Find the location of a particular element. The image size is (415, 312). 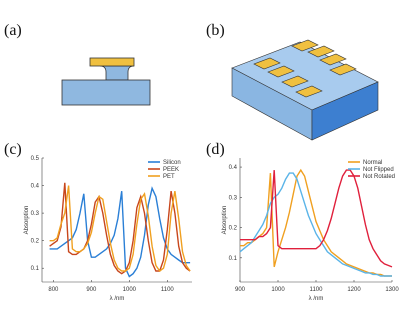

x-tick-label: 1200 is located at coordinates (354, 290).